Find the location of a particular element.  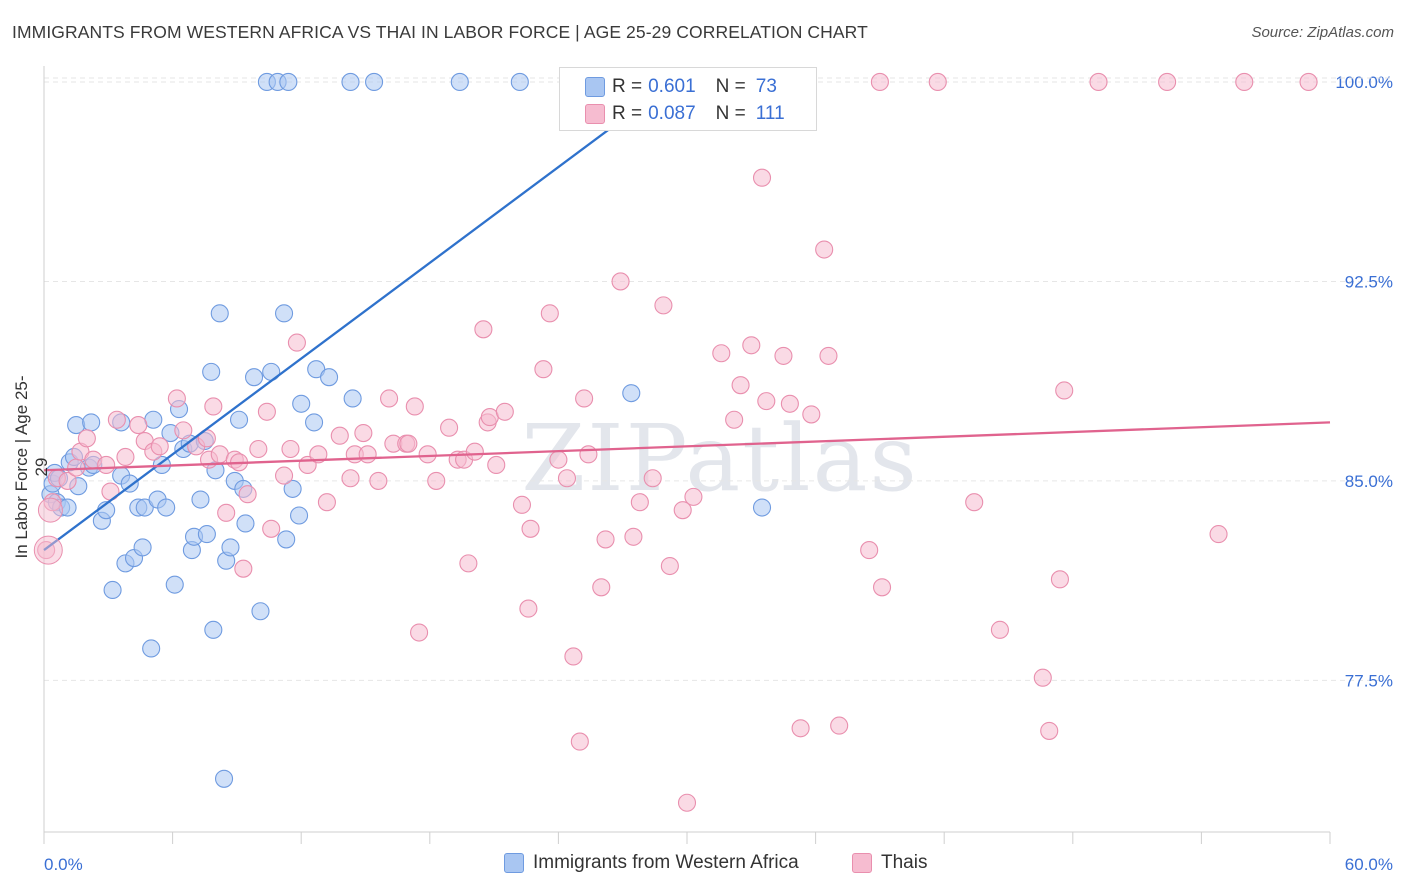

legend-swatch-pink is located at coordinates (862, 863).